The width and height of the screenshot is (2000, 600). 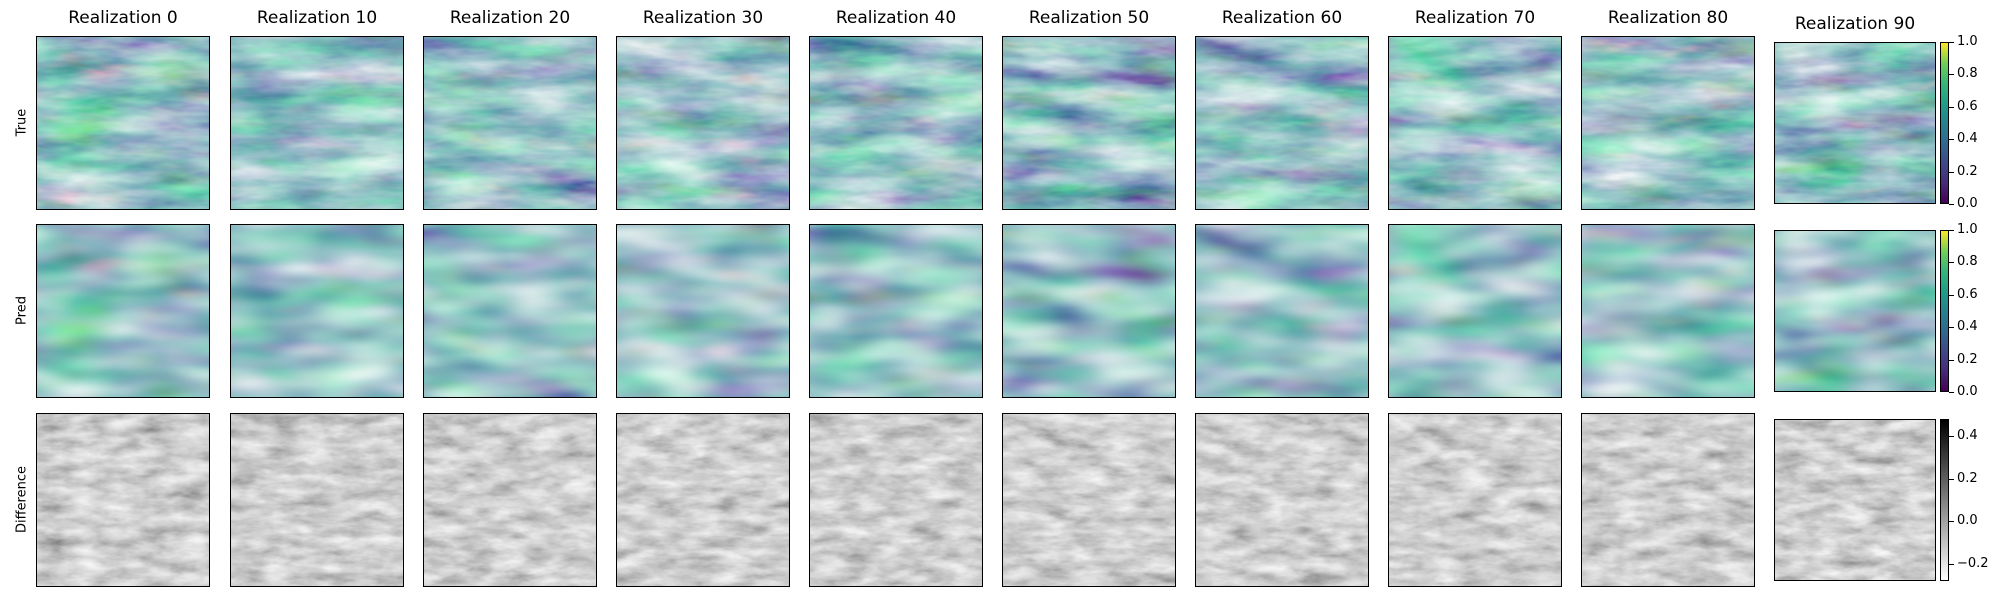 What do you see at coordinates (510, 18) in the screenshot?
I see `column-title: Realization 20` at bounding box center [510, 18].